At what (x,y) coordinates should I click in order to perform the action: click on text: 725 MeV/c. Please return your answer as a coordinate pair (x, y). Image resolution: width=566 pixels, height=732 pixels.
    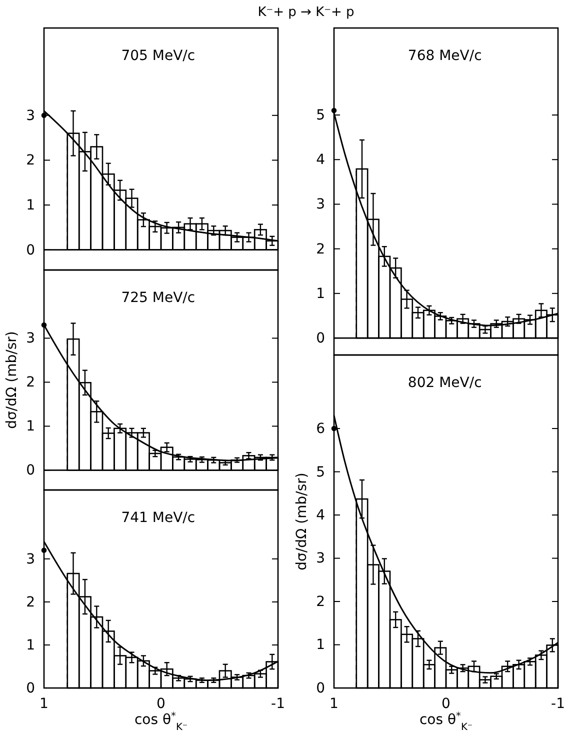
    Looking at the image, I should click on (158, 298).